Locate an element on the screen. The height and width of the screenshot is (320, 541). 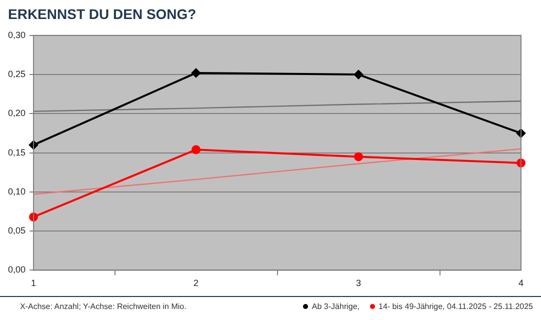
y-tick-label: 0,00 is located at coordinates (17, 269).